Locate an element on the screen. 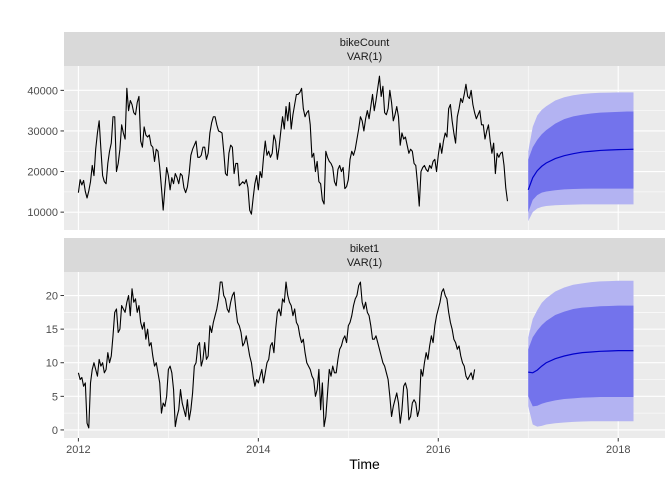 The image size is (672, 480). strip-title-bikecount: bikeCount is located at coordinates (365, 43).